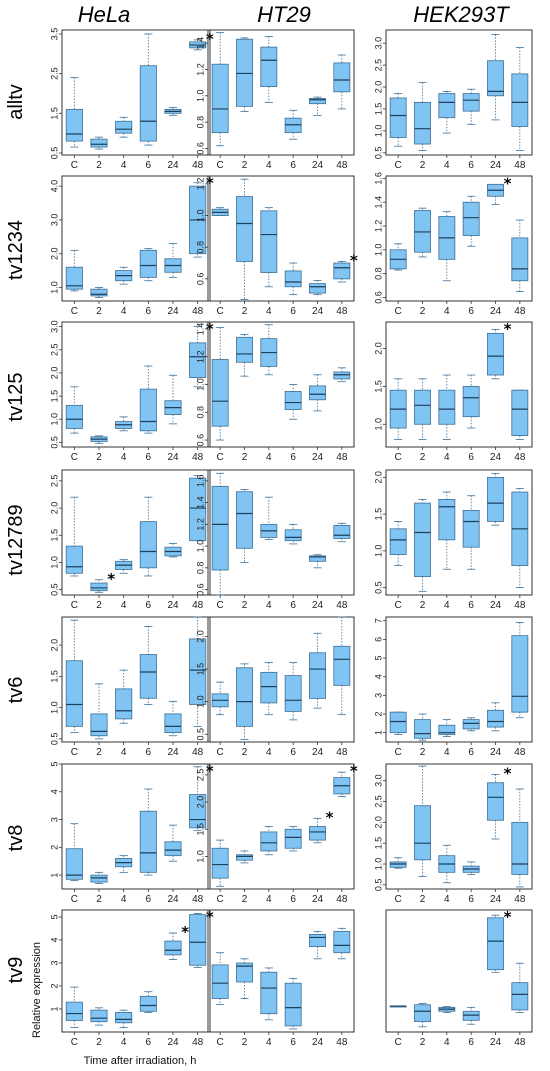 The width and height of the screenshot is (550, 1071). What do you see at coordinates (54, 763) in the screenshot?
I see `y-tick-label: 5` at bounding box center [54, 763].